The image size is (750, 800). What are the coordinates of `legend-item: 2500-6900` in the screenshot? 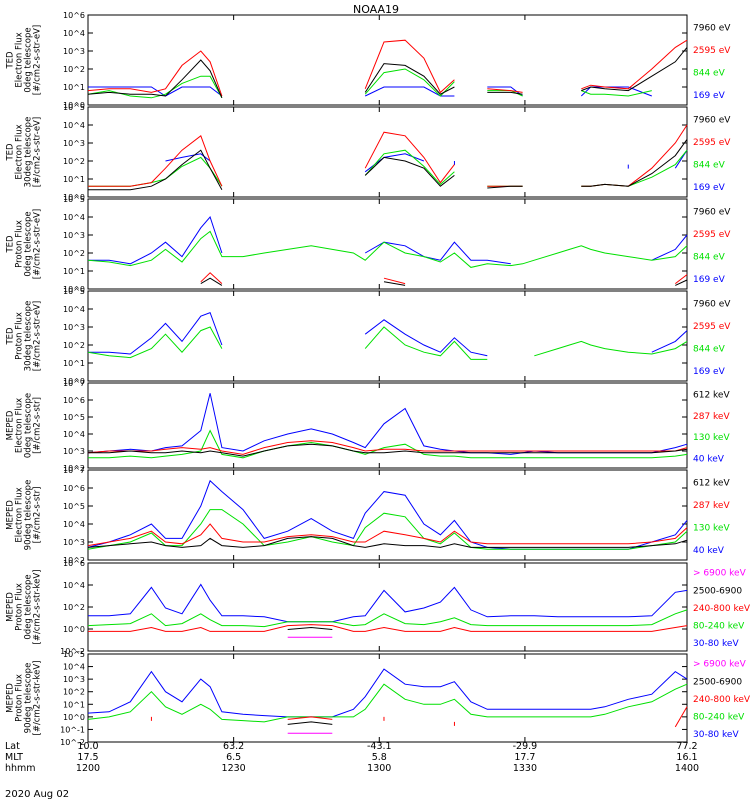 It's located at (717, 591).